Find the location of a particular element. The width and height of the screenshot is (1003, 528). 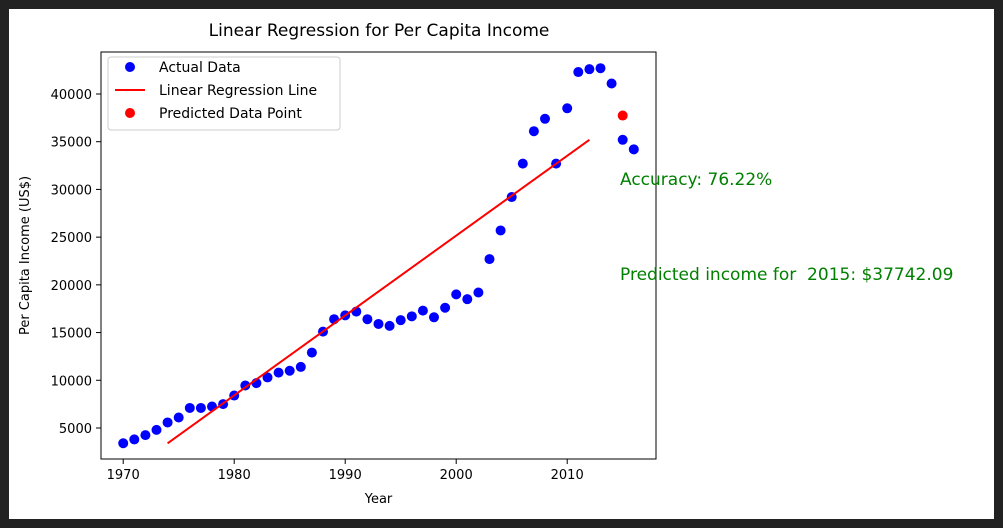

x-tick-label: 1990 is located at coordinates (345, 475).